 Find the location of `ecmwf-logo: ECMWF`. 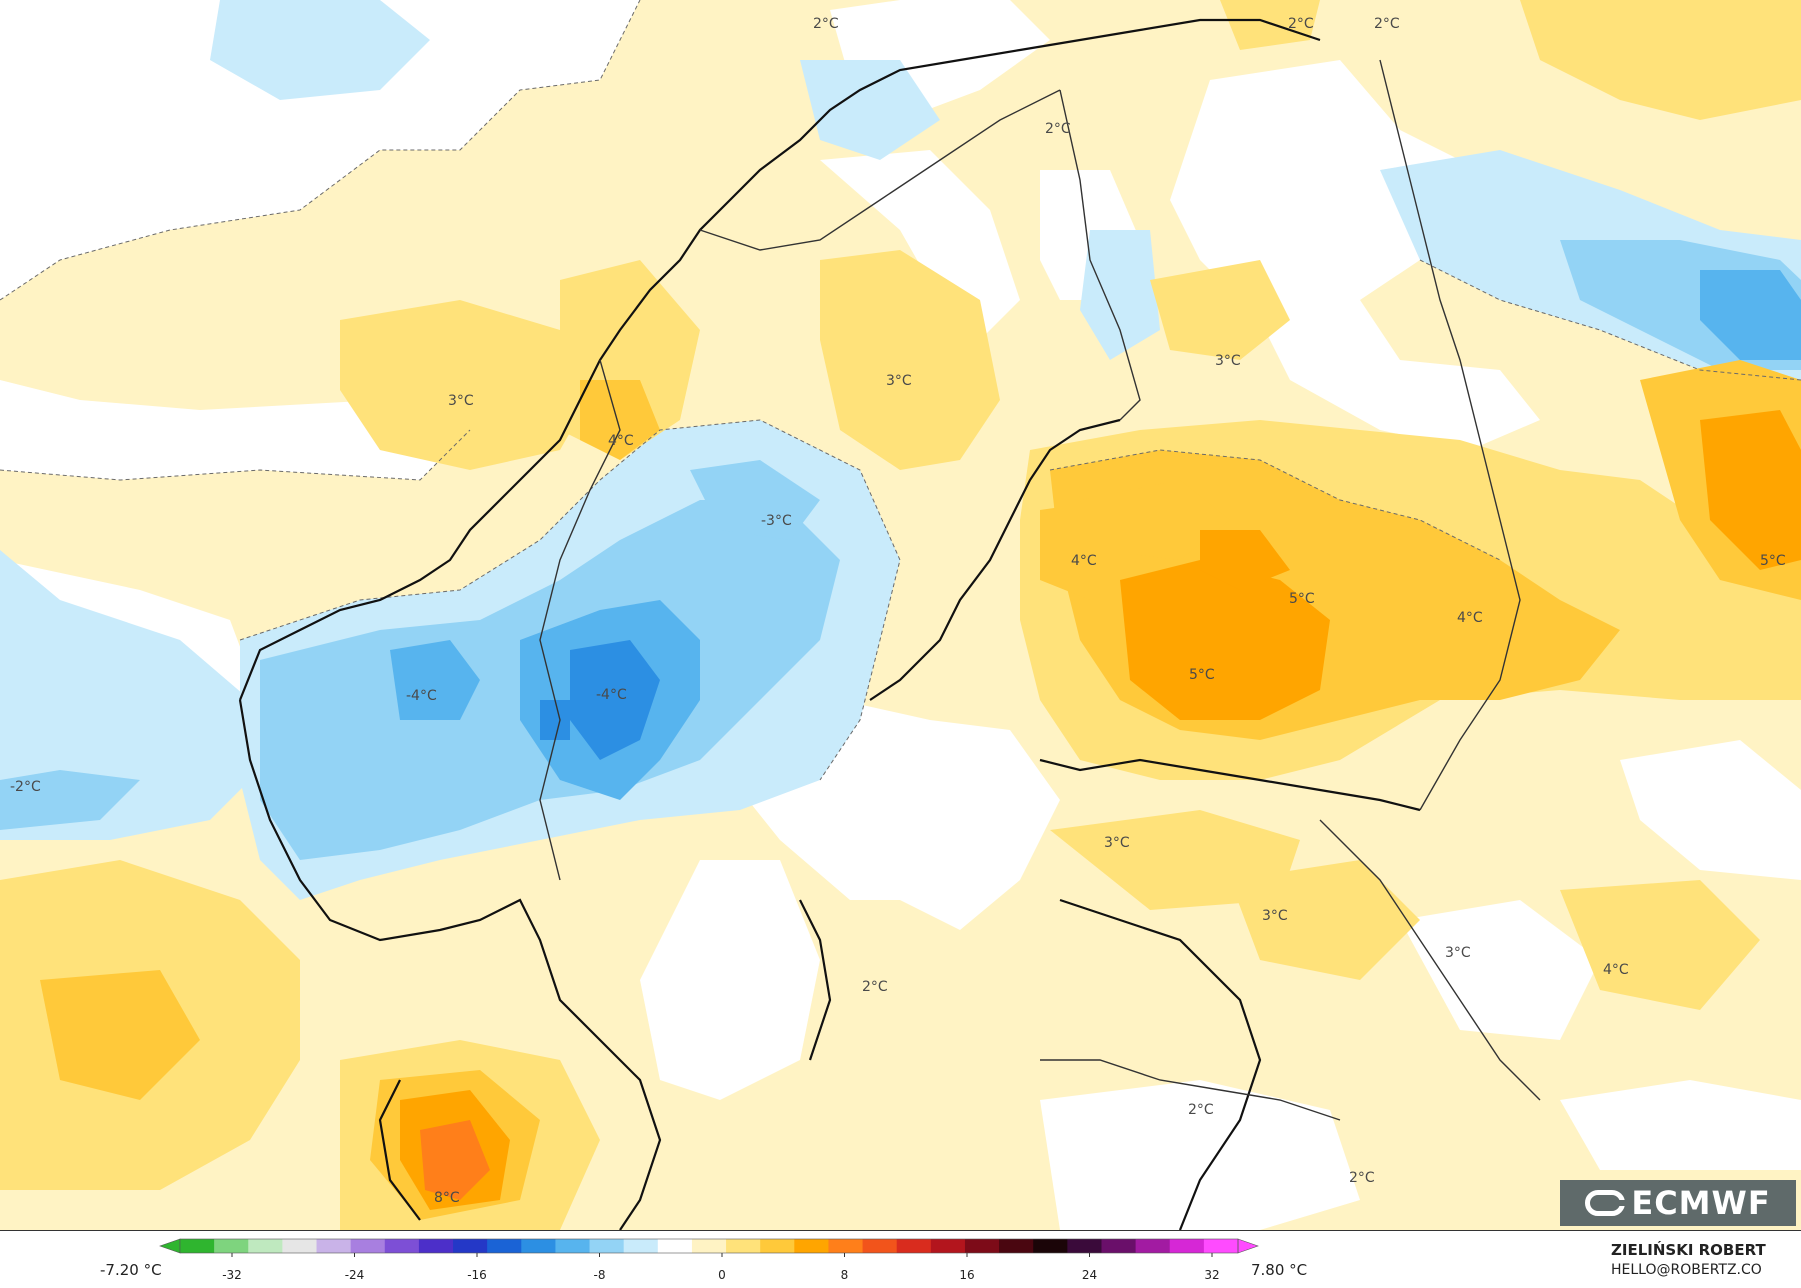

ecmwf-logo: ECMWF is located at coordinates (1678, 1203).